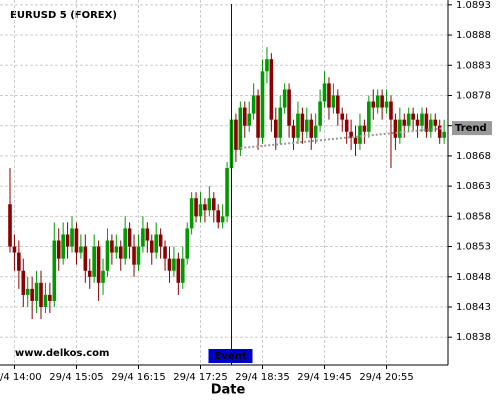 The height and width of the screenshot is (400, 500). I want to click on x-tick-label: 29/4 15:05, so click(76, 377).